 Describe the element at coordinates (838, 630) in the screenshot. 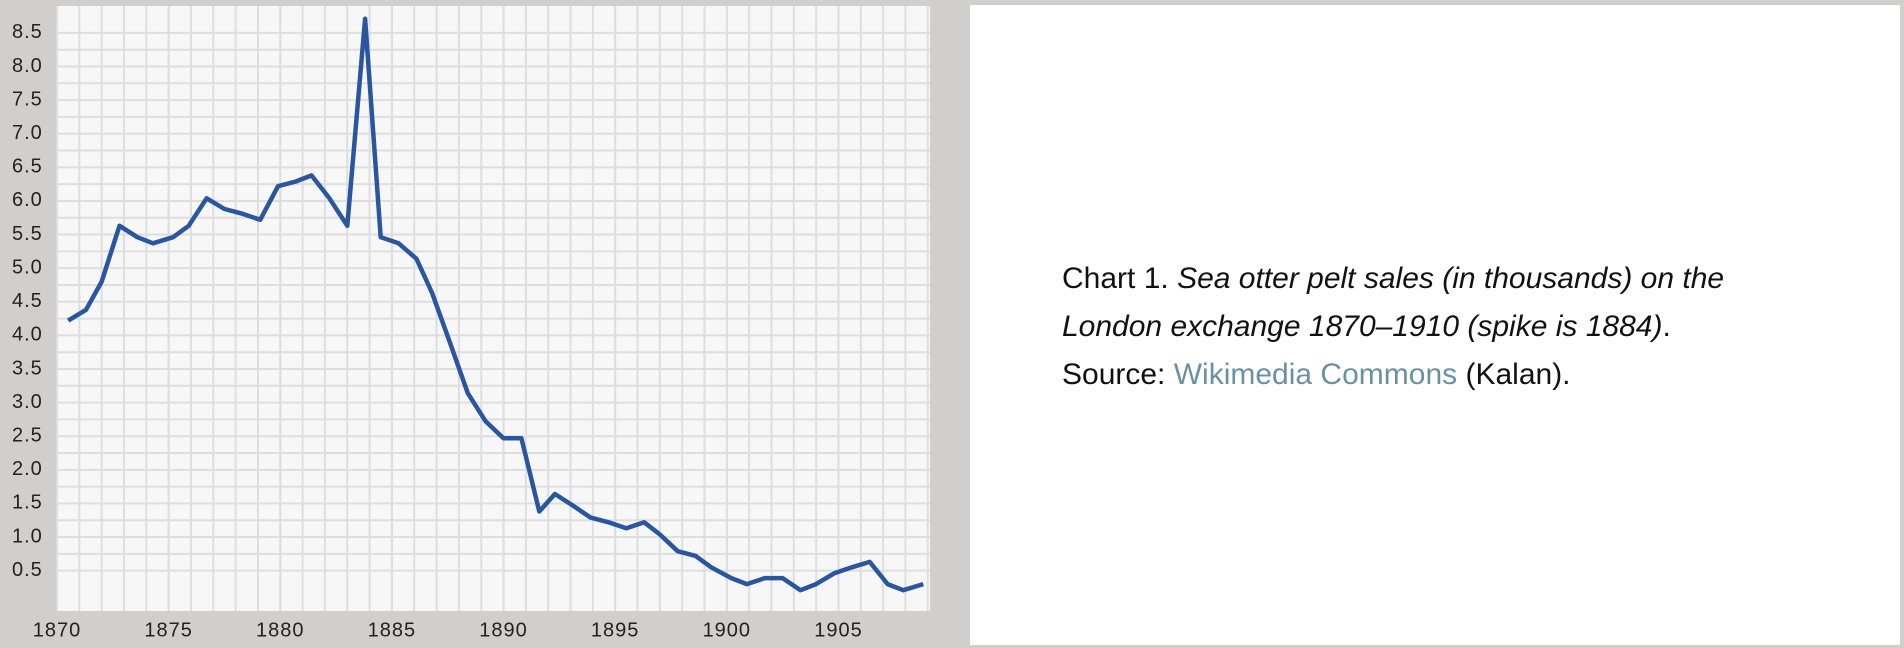

I see `x-tick-label: 1905` at that location.